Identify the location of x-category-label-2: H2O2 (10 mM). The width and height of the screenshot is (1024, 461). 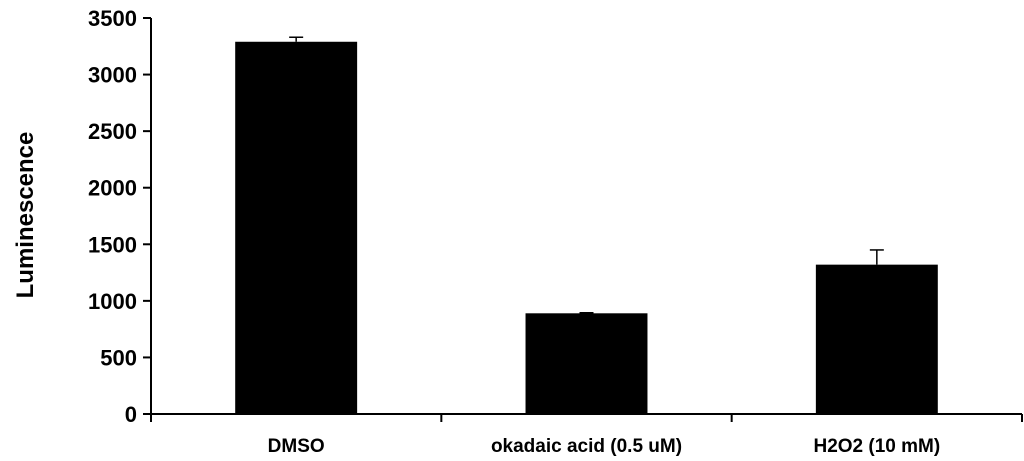
(876, 446).